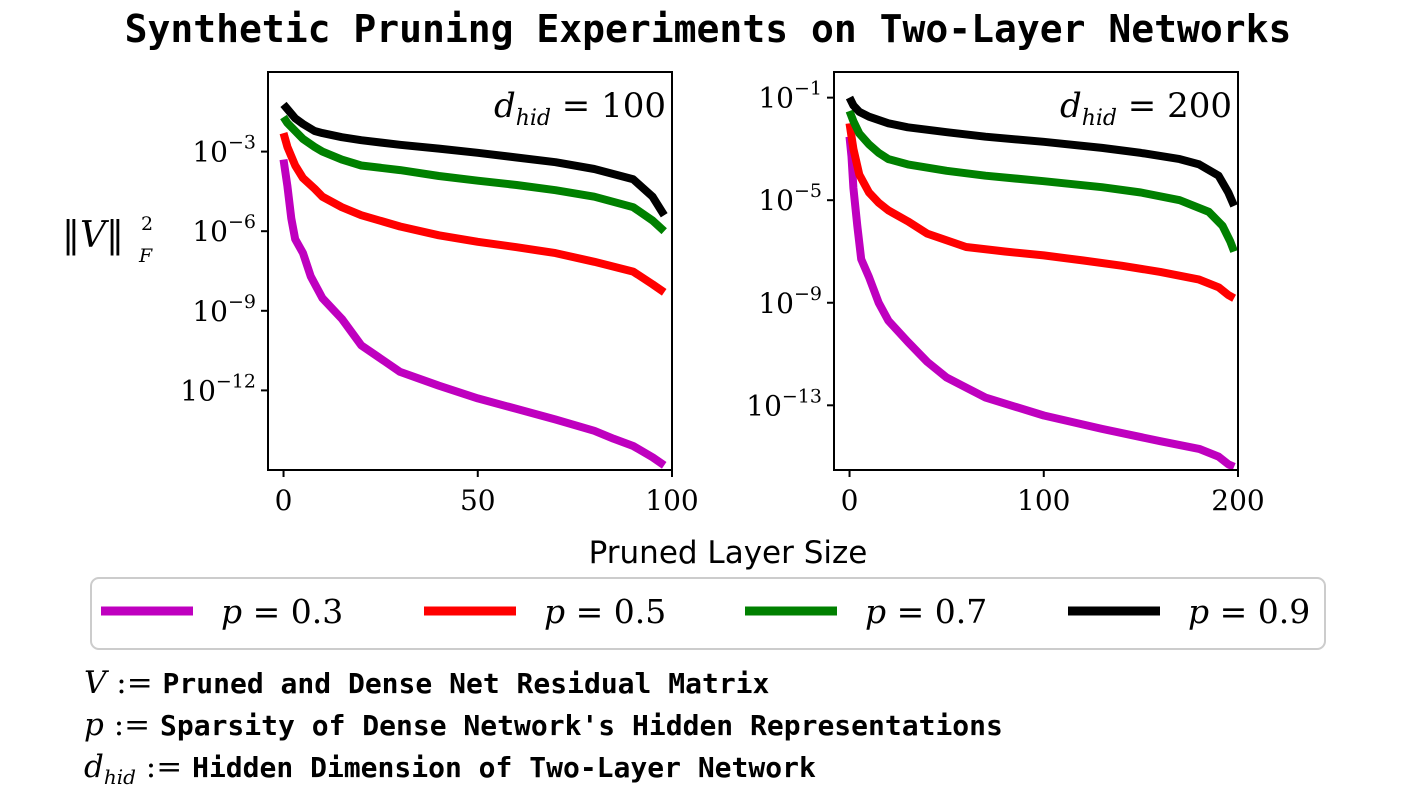 The width and height of the screenshot is (1417, 793). I want to click on panel-2-axes-frame, so click(1036, 271).